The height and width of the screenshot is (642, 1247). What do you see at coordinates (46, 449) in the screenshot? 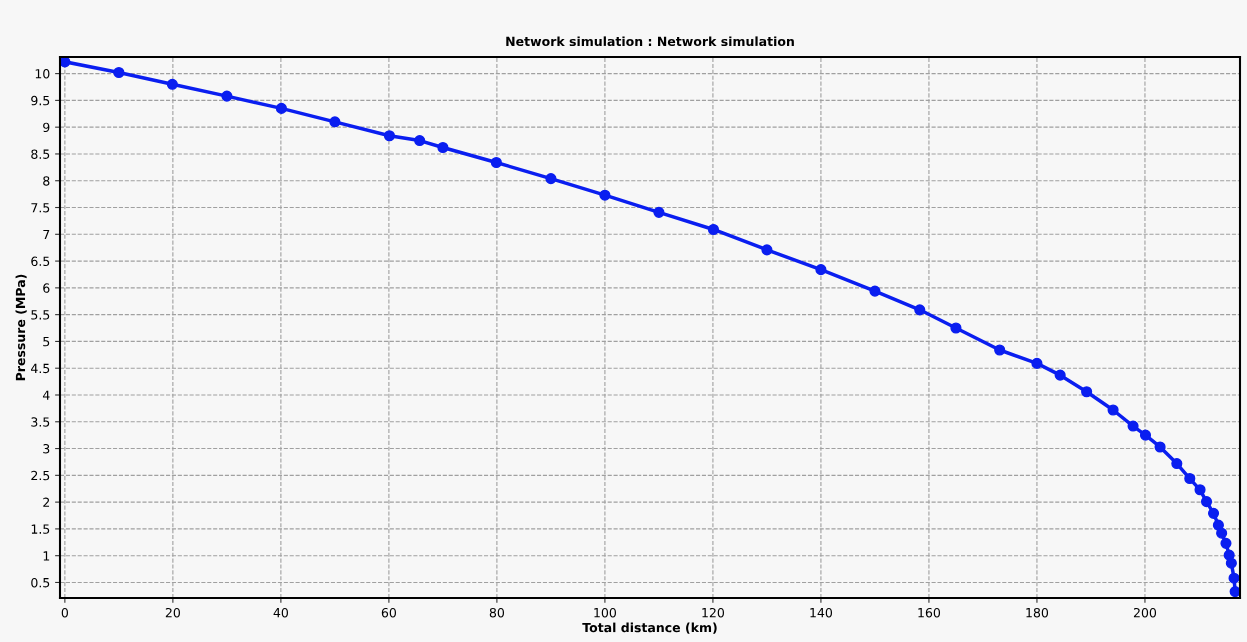
I see `y-tick-label: 3` at bounding box center [46, 449].